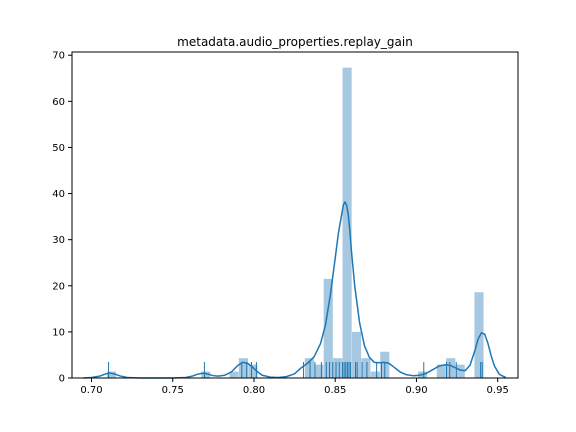 The width and height of the screenshot is (576, 432). I want to click on y-tick-label-3: 30, so click(58, 240).